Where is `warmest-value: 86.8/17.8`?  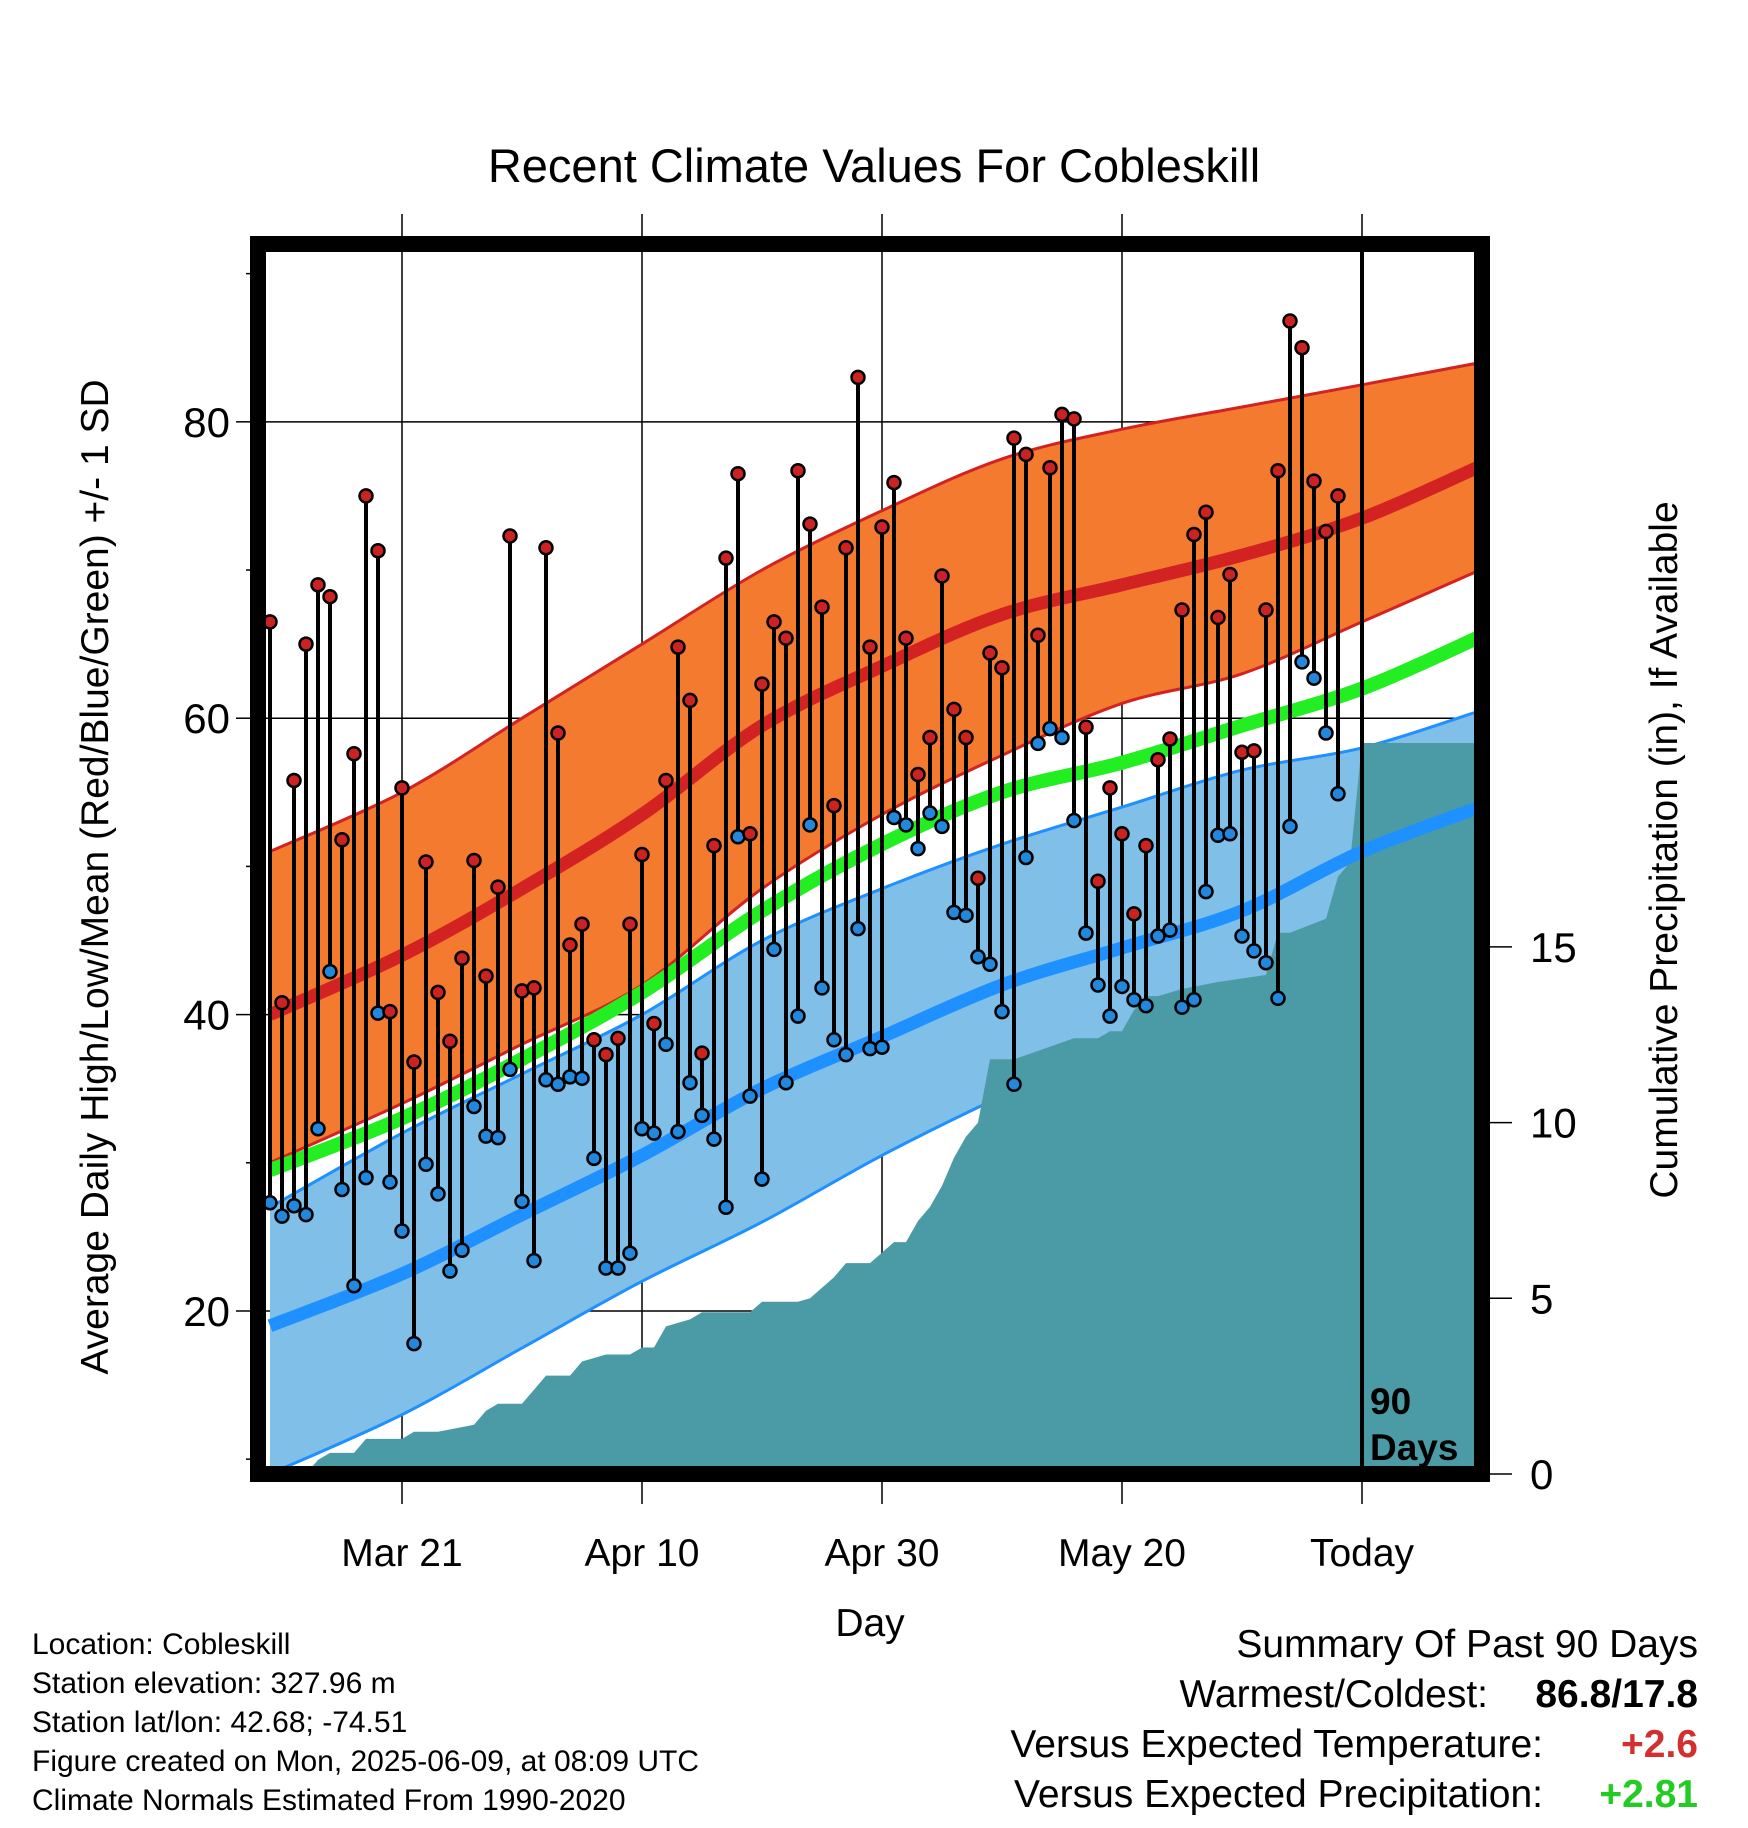
warmest-value: 86.8/17.8 is located at coordinates (1616, 1694).